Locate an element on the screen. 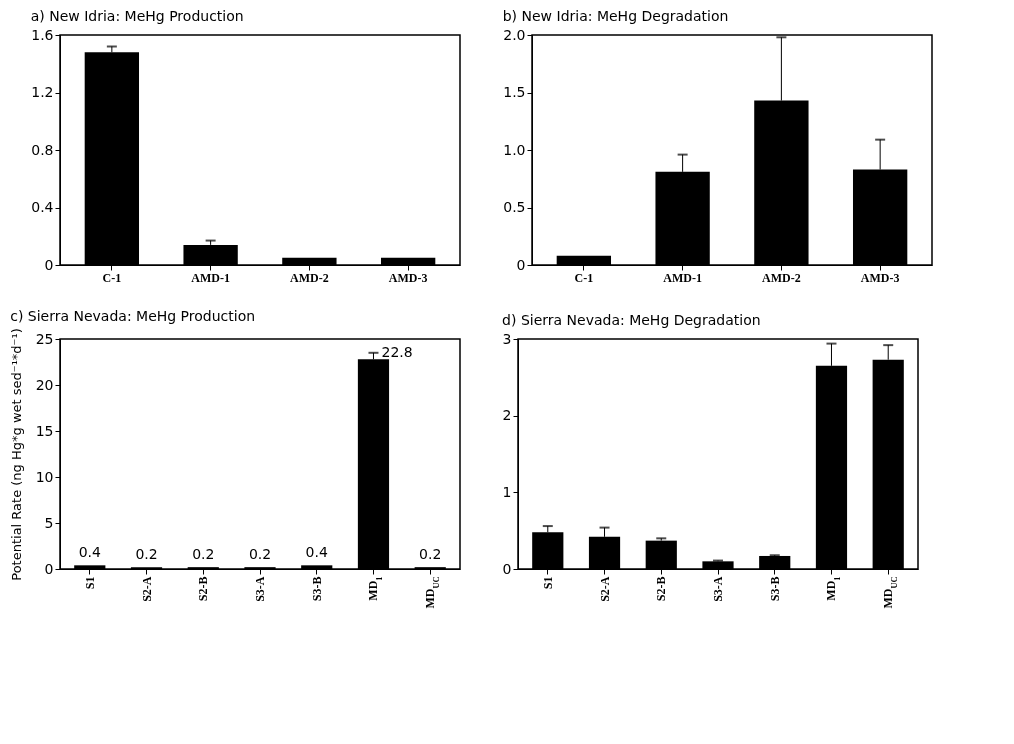  y-tick-label: 2.0 is located at coordinates (514, 34).